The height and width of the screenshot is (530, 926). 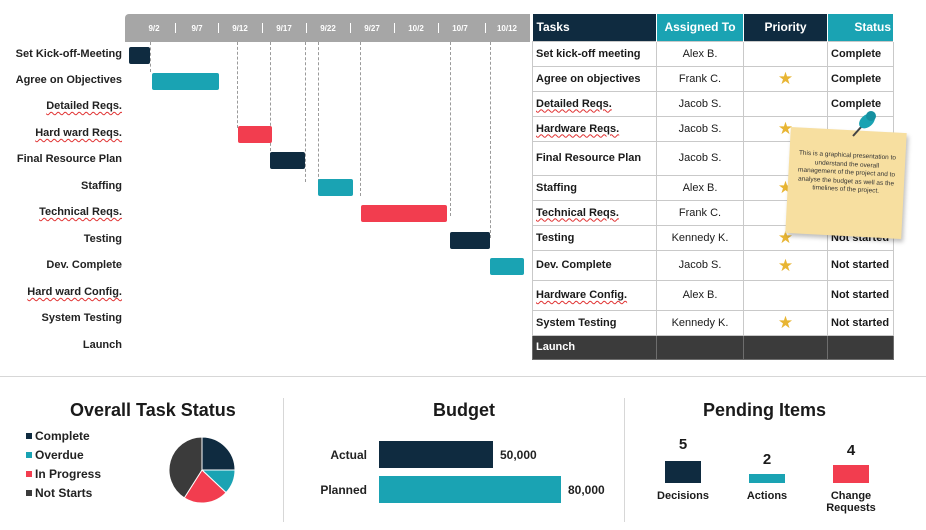 I want to click on budget-label: Actual, so click(x=348, y=455).